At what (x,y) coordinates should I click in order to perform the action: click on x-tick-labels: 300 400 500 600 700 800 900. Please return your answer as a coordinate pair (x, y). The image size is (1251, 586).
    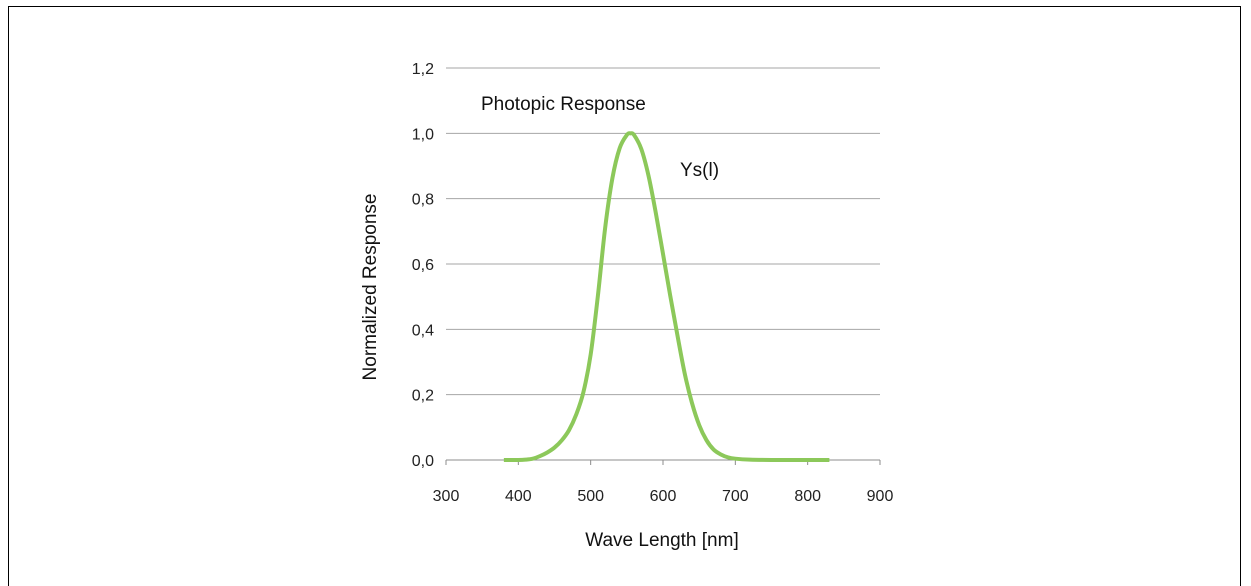
    Looking at the image, I should click on (663, 496).